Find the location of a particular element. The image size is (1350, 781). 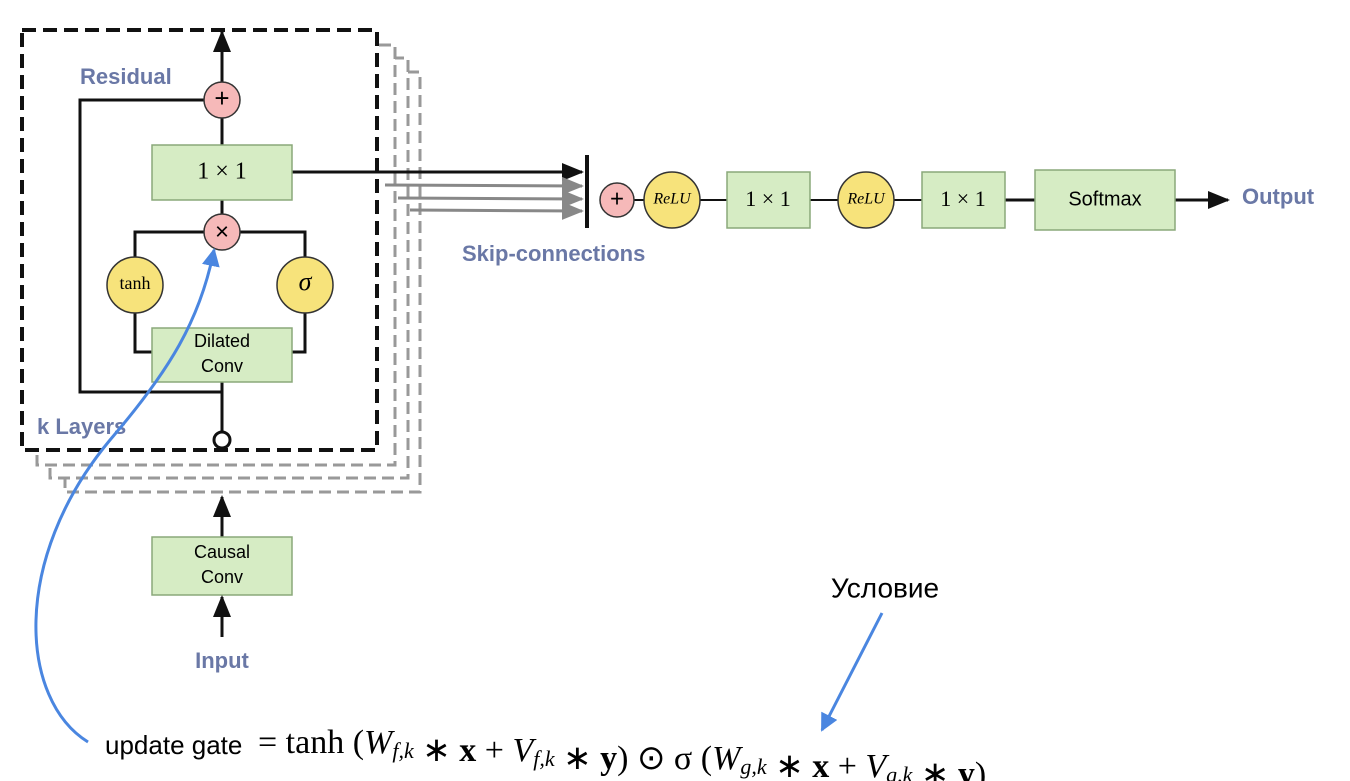

residual-line is located at coordinates (150, 246).